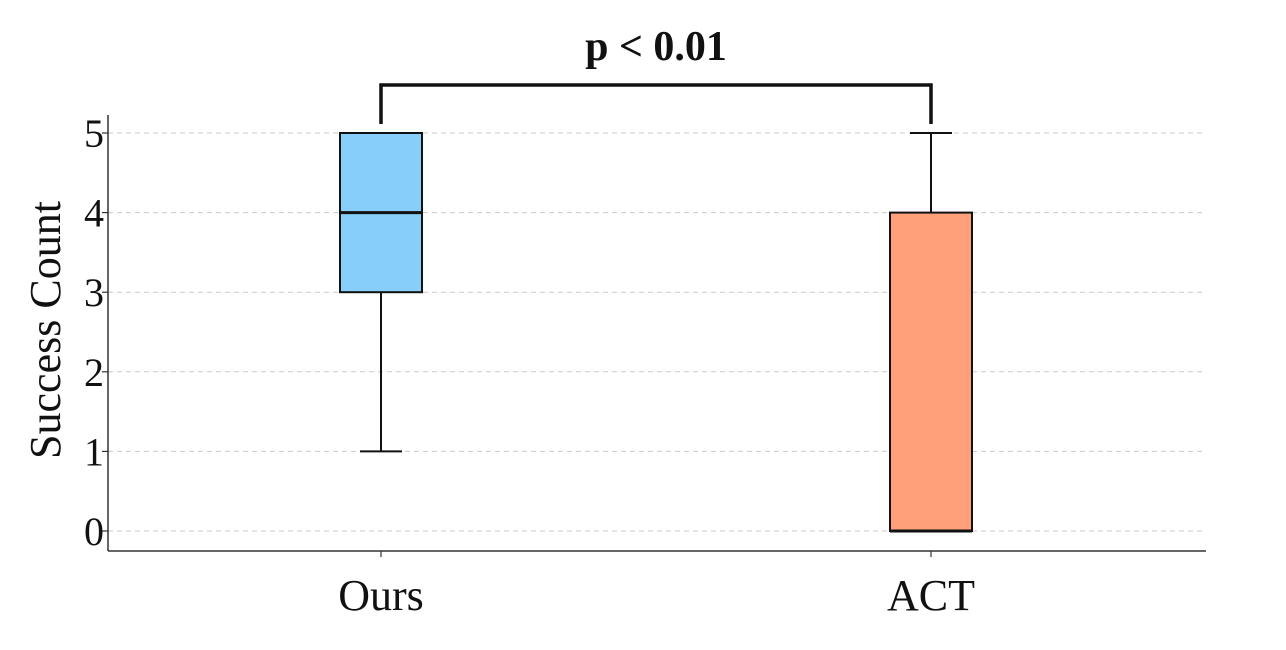  I want to click on x-tick-labels: Ours ACT, so click(656, 585).